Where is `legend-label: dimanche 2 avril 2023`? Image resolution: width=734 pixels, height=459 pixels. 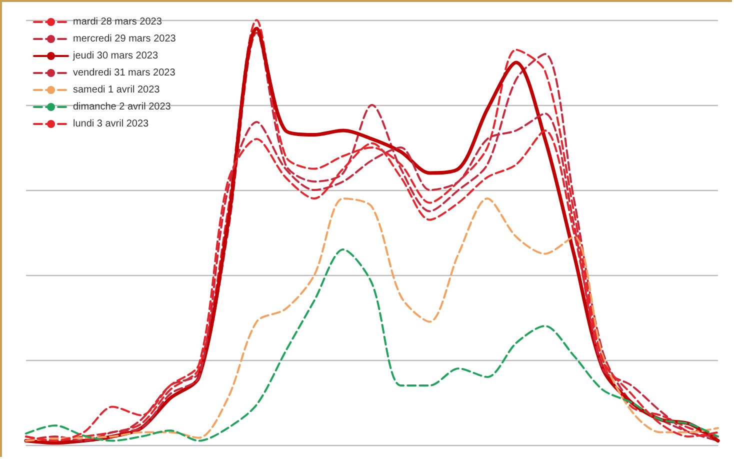 legend-label: dimanche 2 avril 2023 is located at coordinates (122, 107).